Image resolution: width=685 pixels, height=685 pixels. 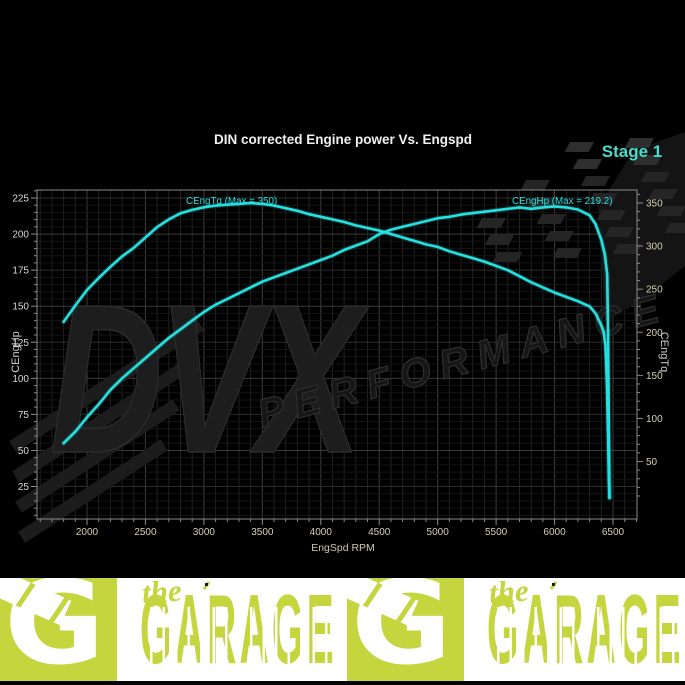 I want to click on left-tick-label: 200, so click(x=20, y=235).